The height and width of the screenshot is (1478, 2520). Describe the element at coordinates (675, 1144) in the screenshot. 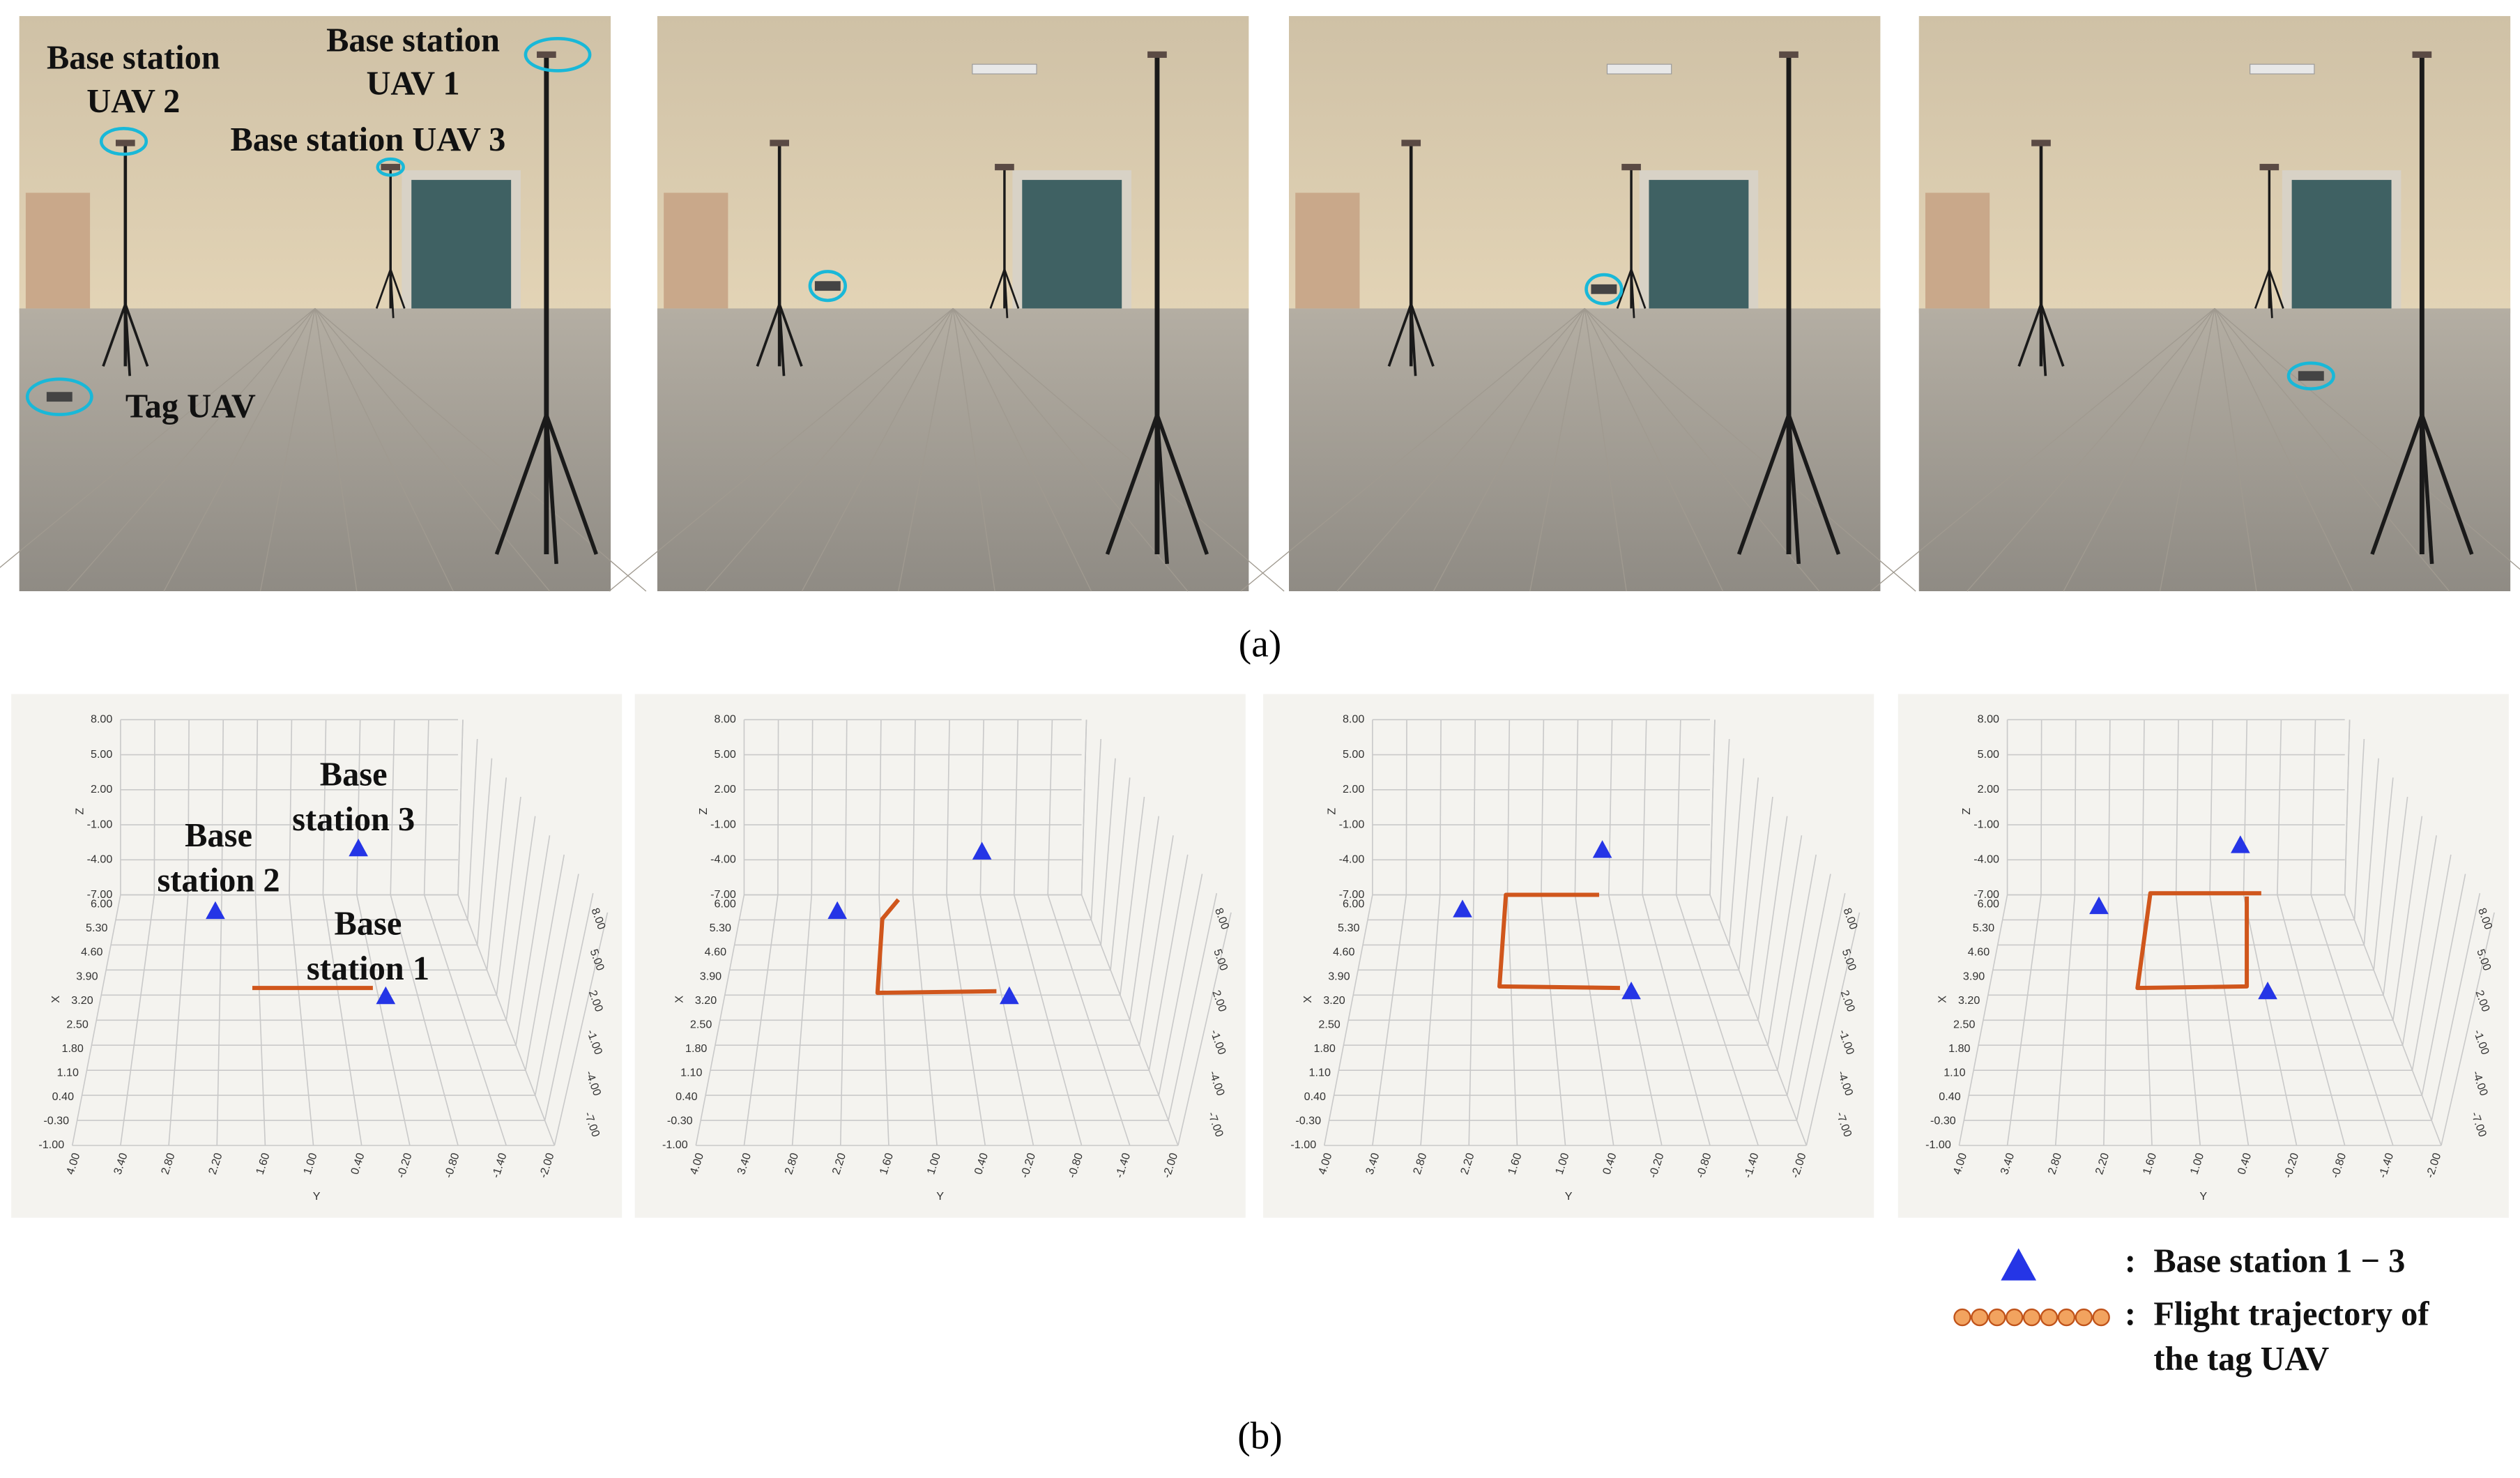

I see `x-tick-label: -1.00` at that location.